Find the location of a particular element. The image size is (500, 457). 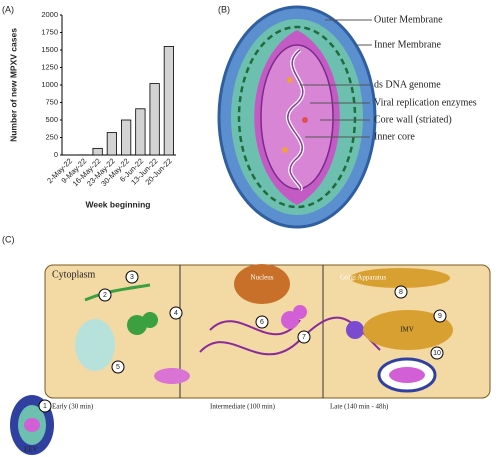

y-tick-label: 2000 is located at coordinates (49, 14).